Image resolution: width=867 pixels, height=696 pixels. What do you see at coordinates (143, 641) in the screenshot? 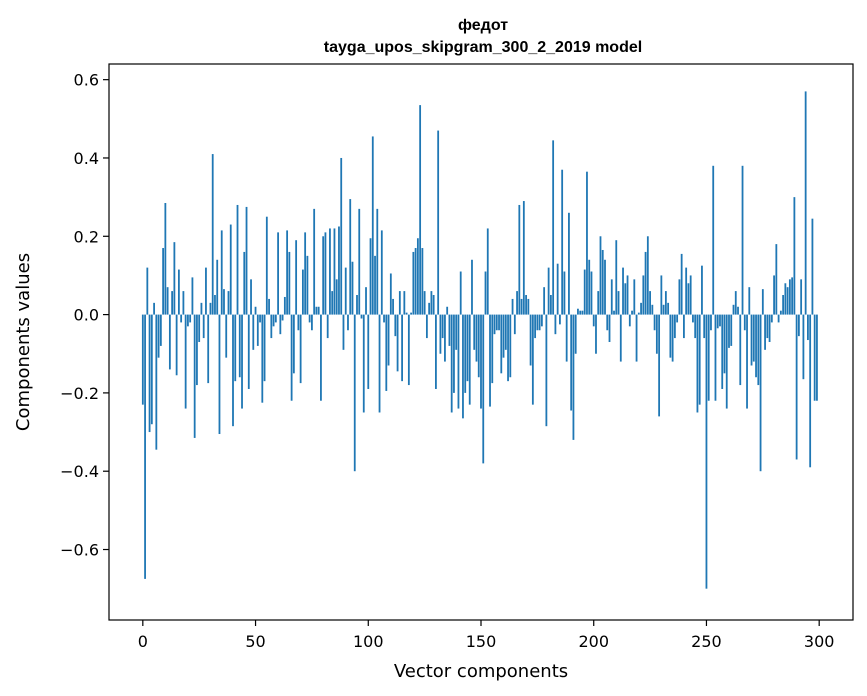
I see `x-tick-label: 0` at bounding box center [143, 641].